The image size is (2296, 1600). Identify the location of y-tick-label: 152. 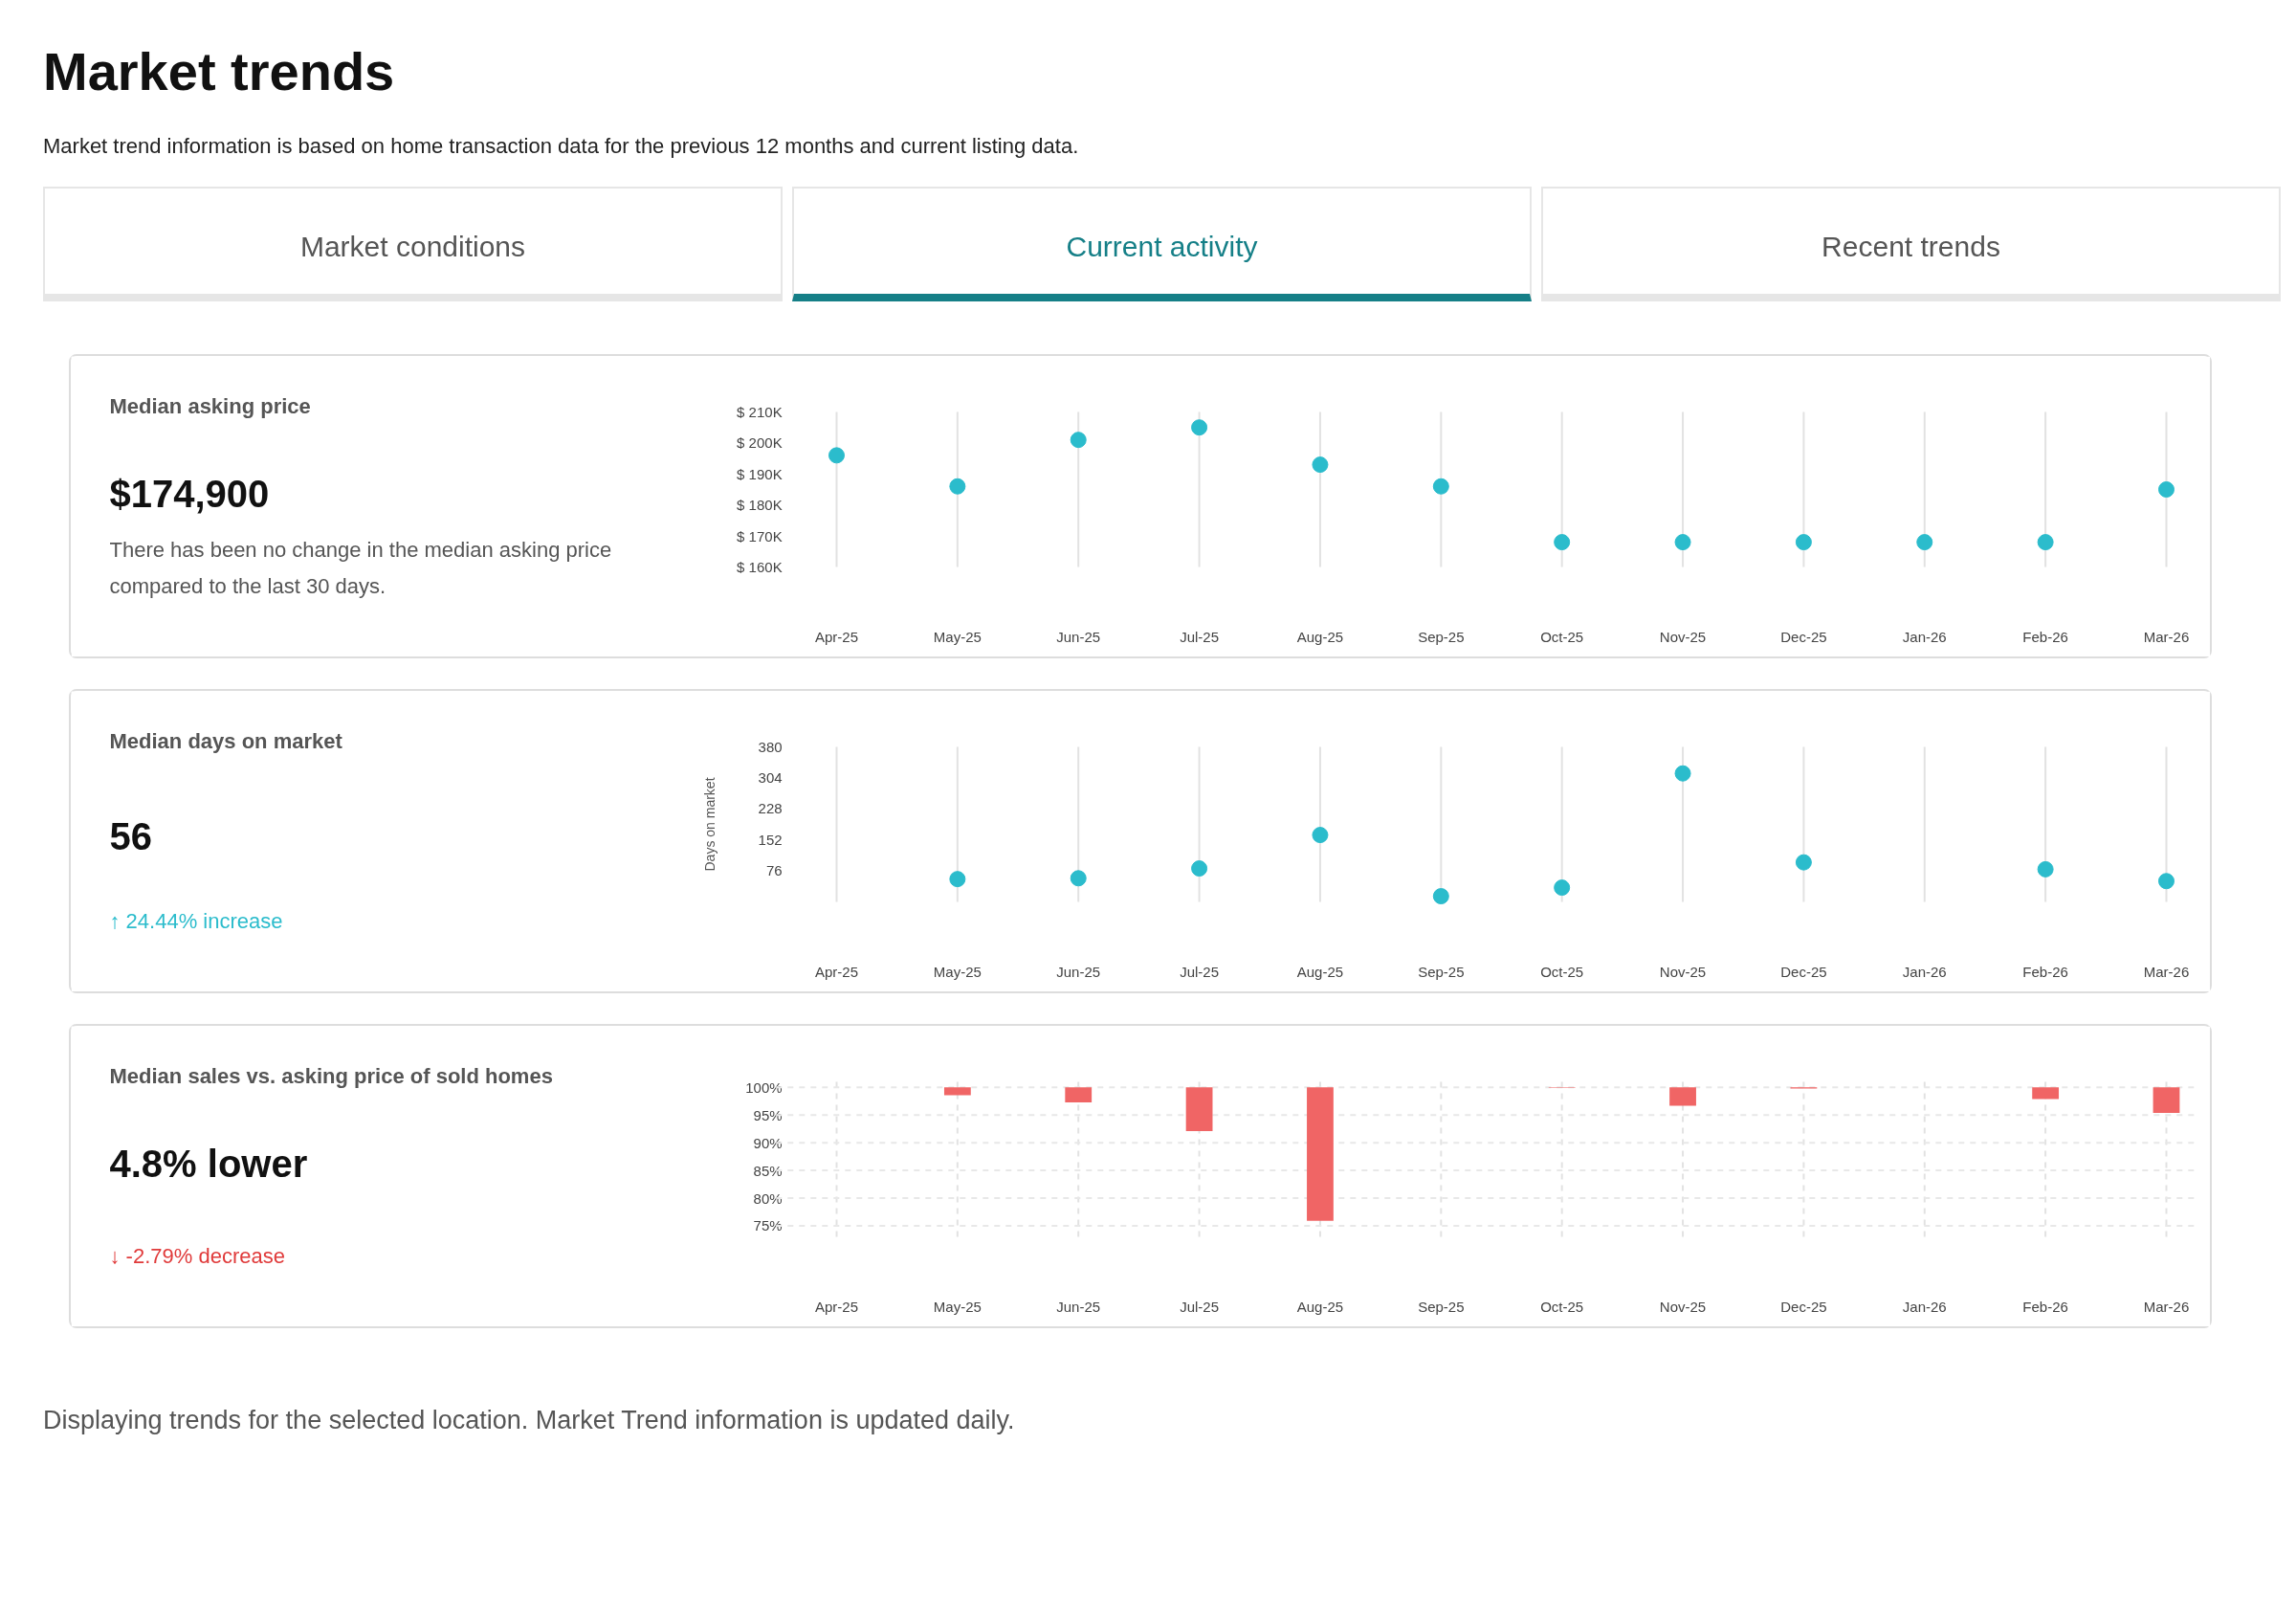
(770, 839).